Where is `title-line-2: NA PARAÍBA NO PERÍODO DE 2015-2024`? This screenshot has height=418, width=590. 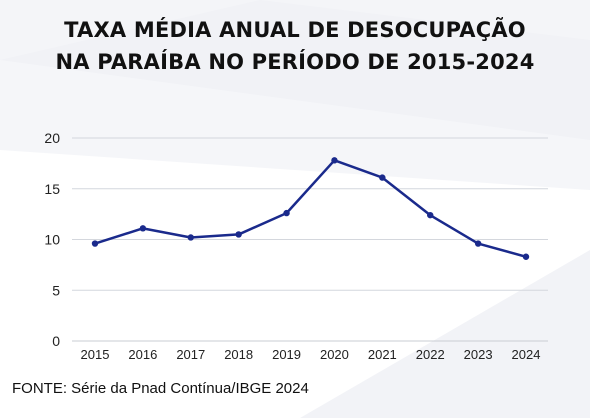
title-line-2: NA PARAÍBA NO PERÍODO DE 2015-2024 is located at coordinates (295, 62).